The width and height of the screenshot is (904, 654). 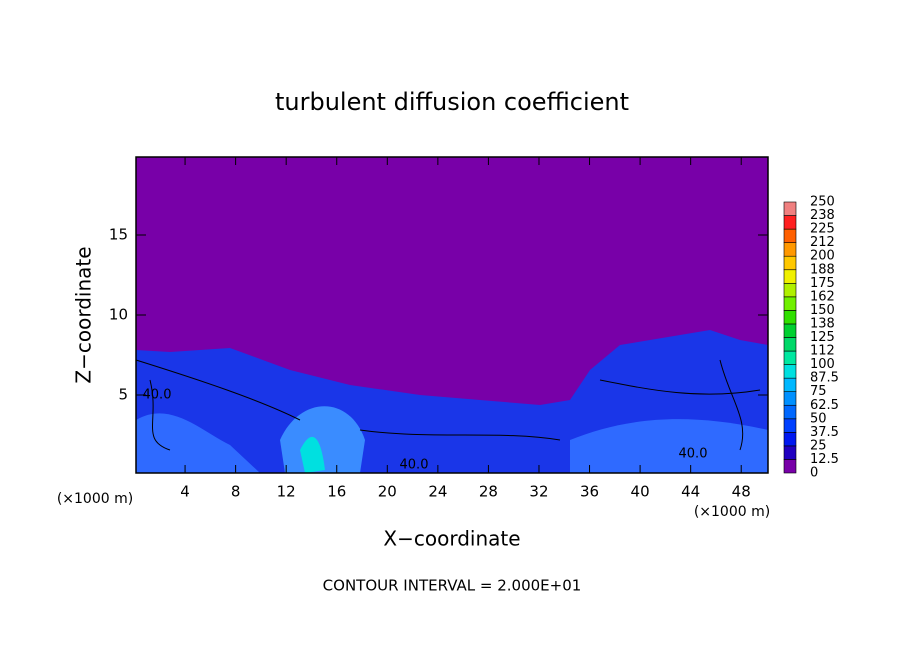 I want to click on colorbar-label: 37.5, so click(x=824, y=432).